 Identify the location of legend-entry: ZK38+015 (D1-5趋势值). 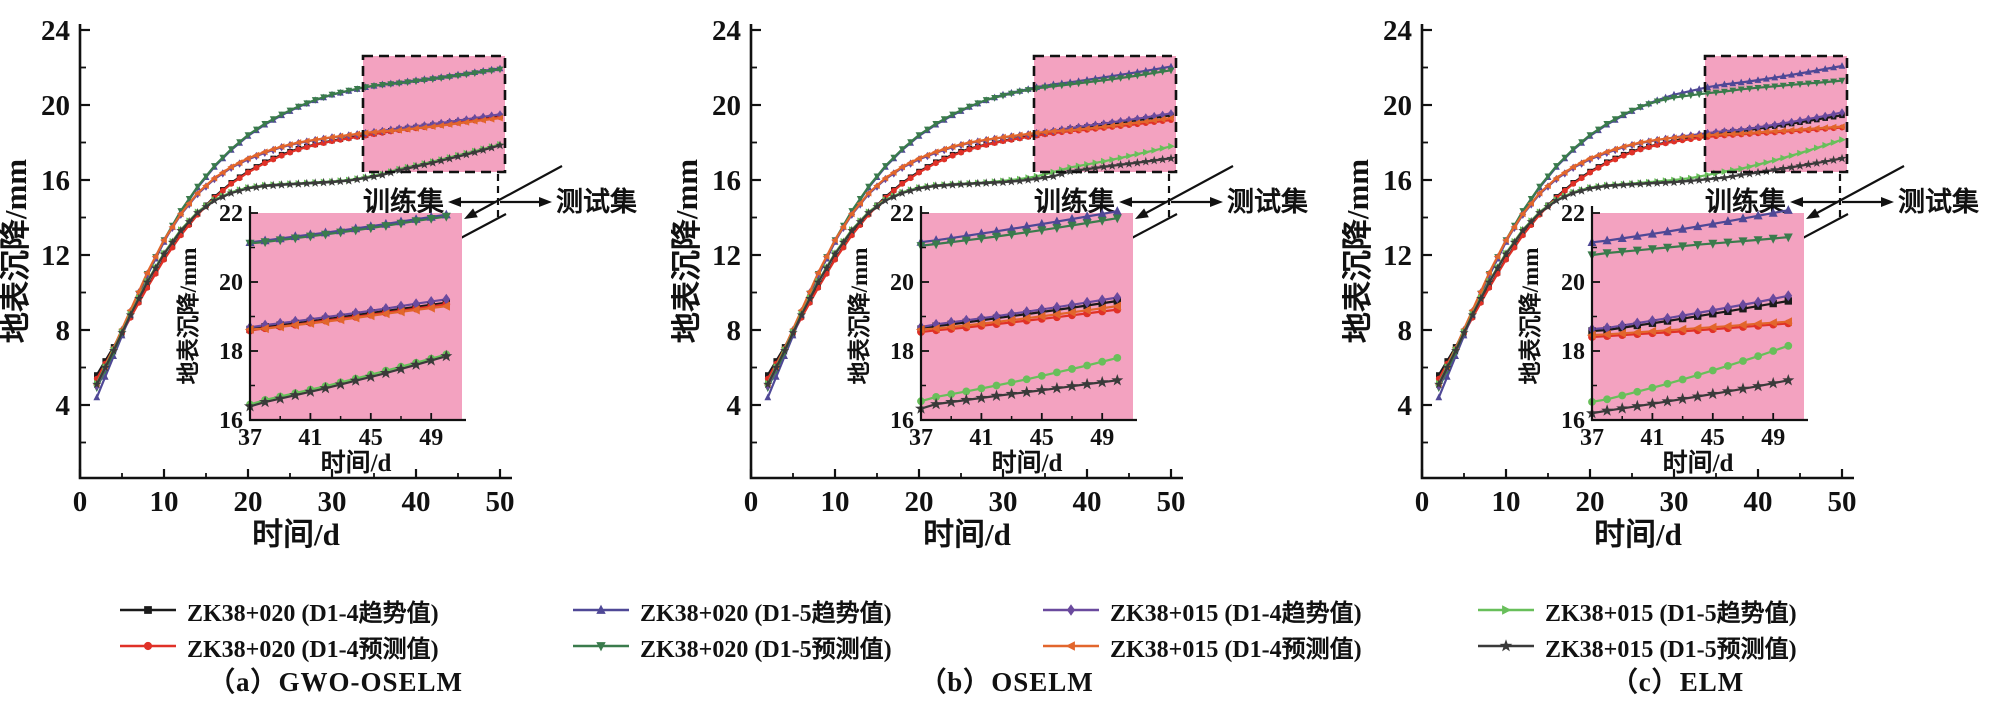
(1636, 610).